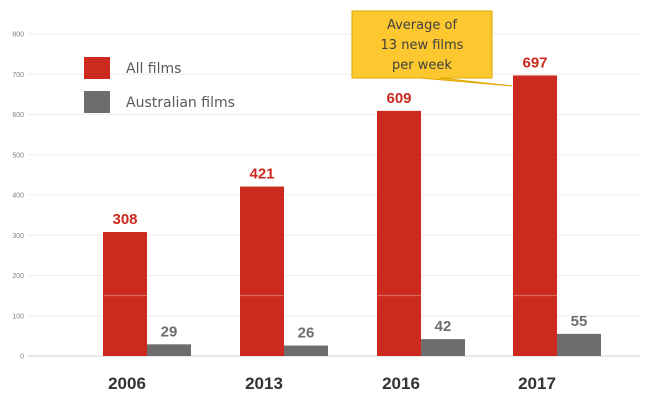 This screenshot has width=650, height=402. I want to click on y-tick-label: 800, so click(18, 35).